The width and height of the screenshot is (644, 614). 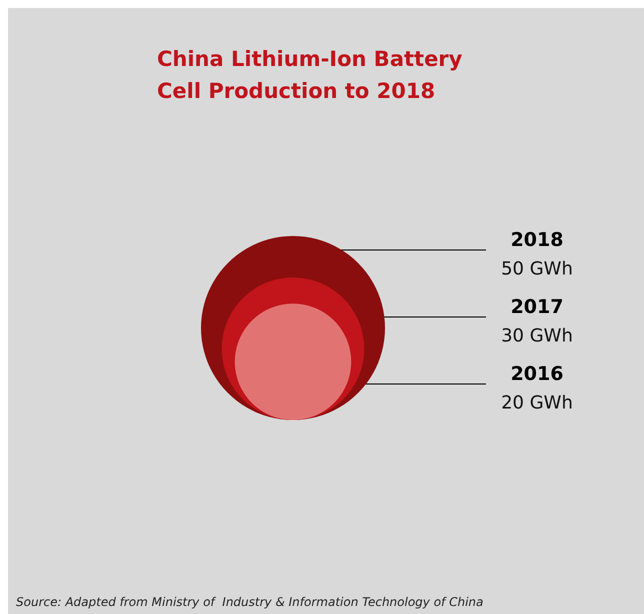 I want to click on text: China Lithium-Ion Battery Cell Production to 2018, so click(x=310, y=75).